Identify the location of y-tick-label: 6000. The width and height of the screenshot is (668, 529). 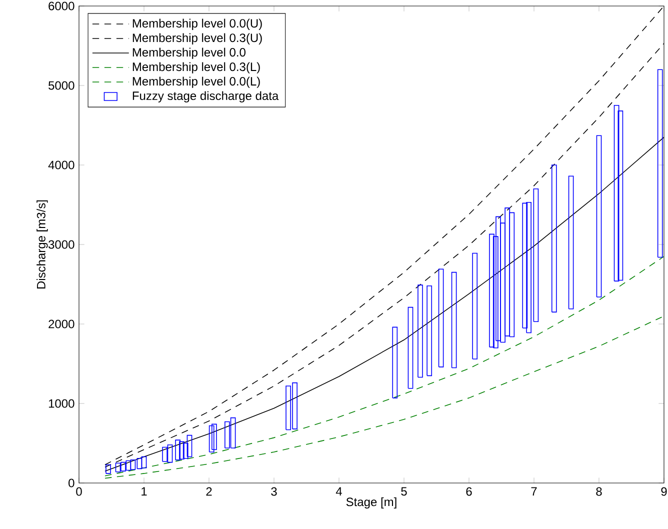
(61, 6).